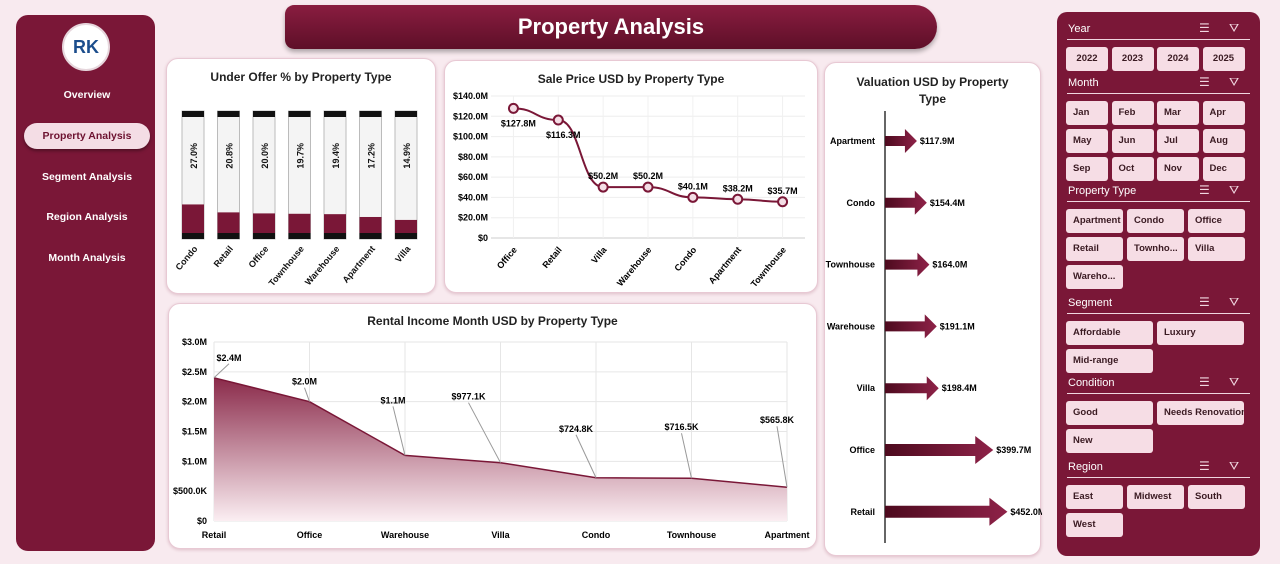 The width and height of the screenshot is (1280, 564). What do you see at coordinates (473, 218) in the screenshot?
I see `y-tick-label: $20.0M` at bounding box center [473, 218].